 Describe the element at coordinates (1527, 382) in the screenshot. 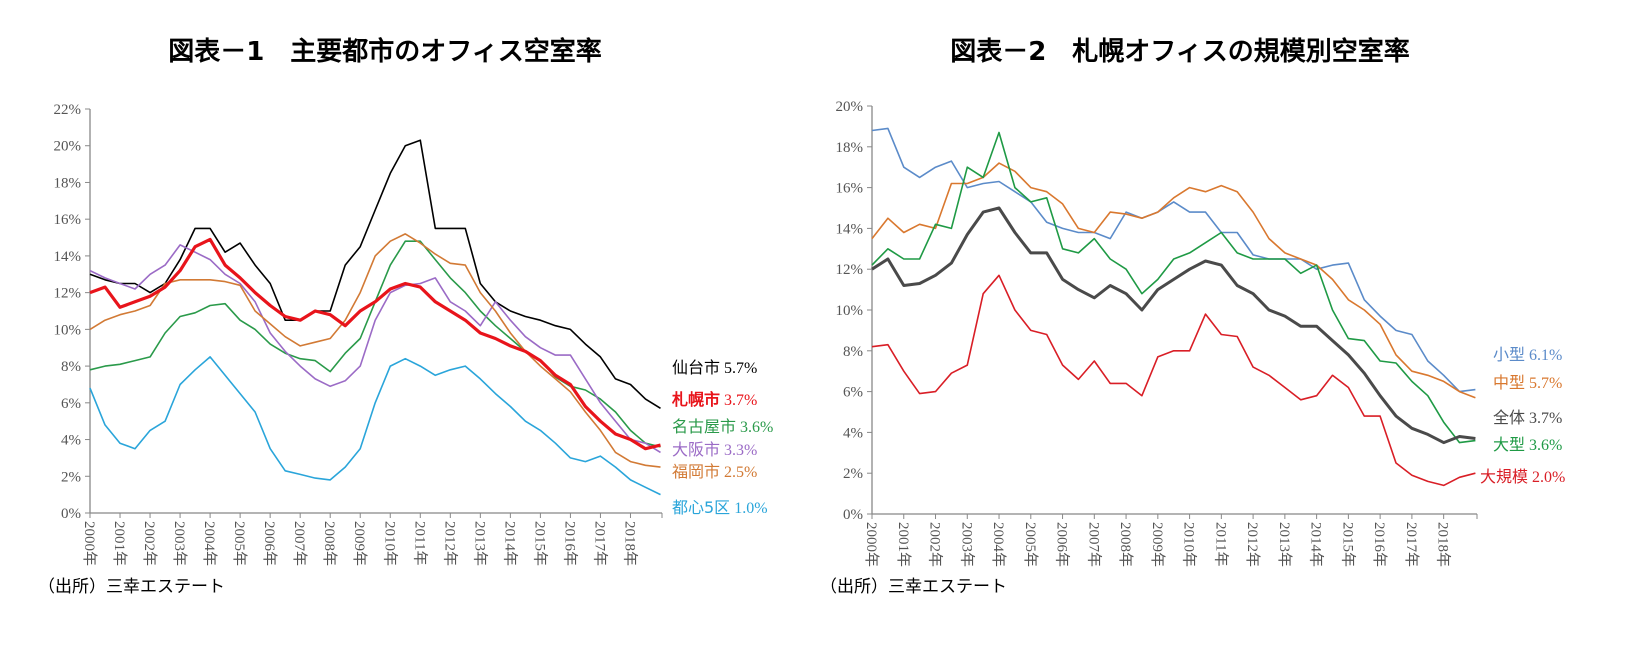

I see `series-label: 中型 5.7%` at that location.